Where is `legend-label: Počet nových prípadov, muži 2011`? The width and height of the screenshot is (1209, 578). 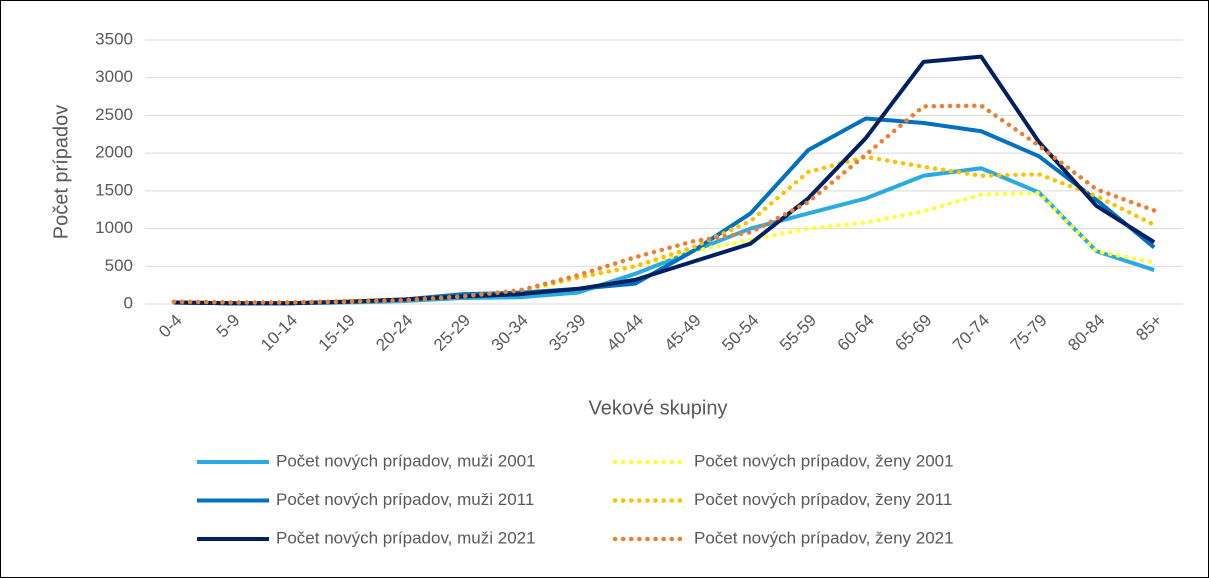 legend-label: Počet nových prípadov, muži 2011 is located at coordinates (405, 499).